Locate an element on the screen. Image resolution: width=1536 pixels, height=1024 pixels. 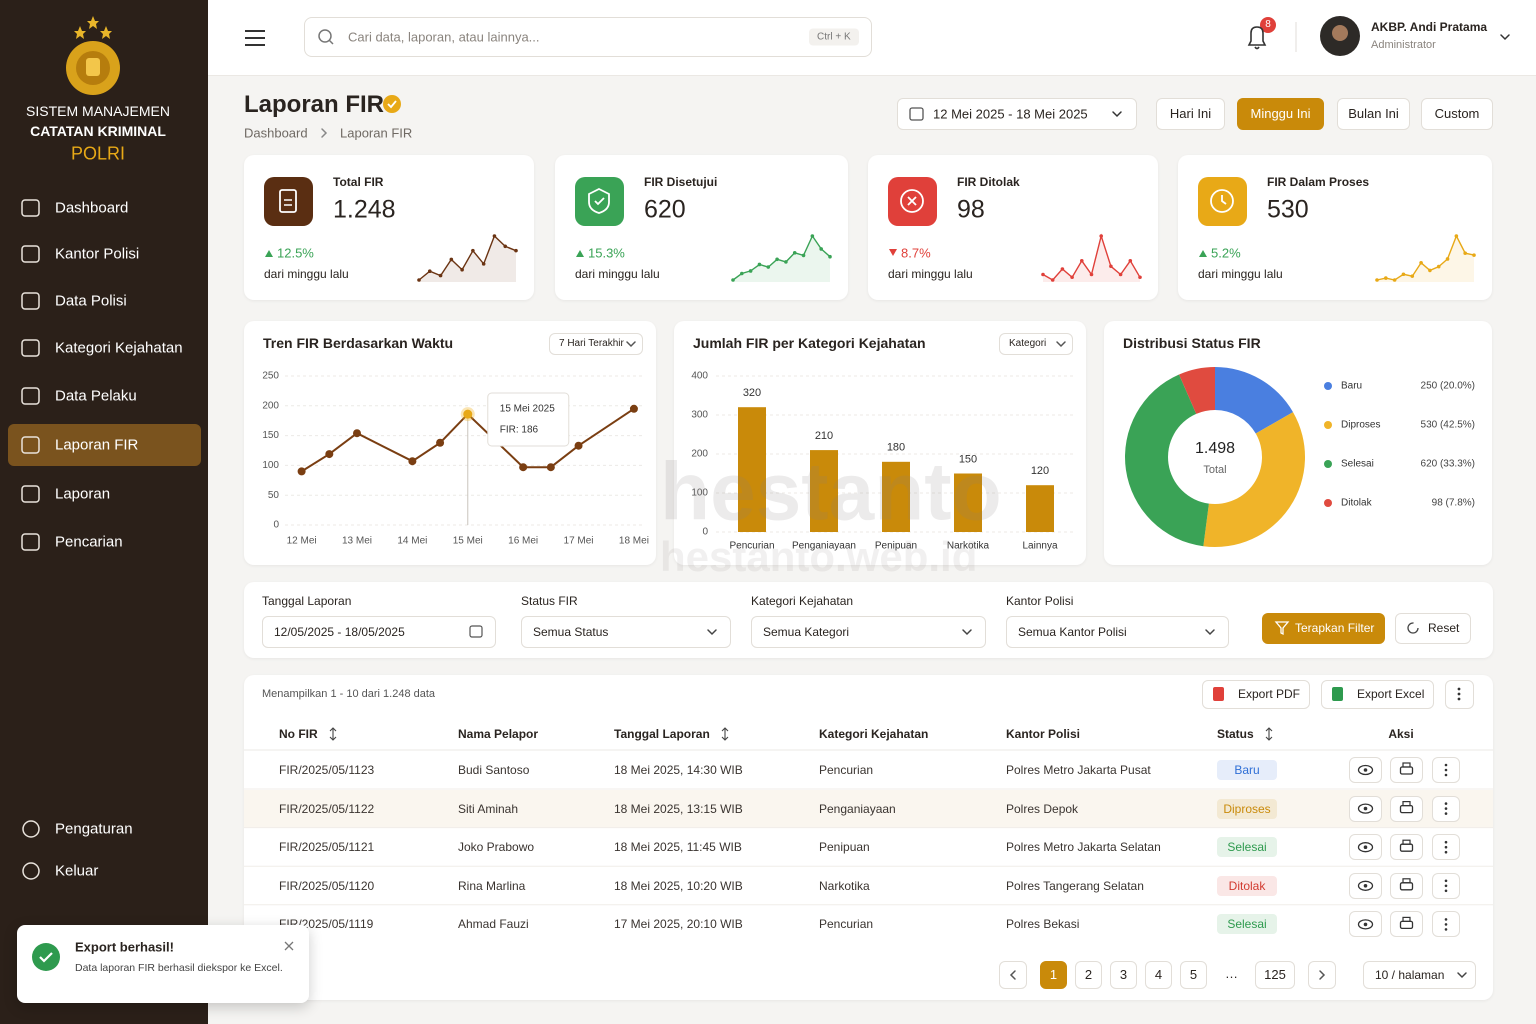
reset-button: Reset is located at coordinates (1433, 628).